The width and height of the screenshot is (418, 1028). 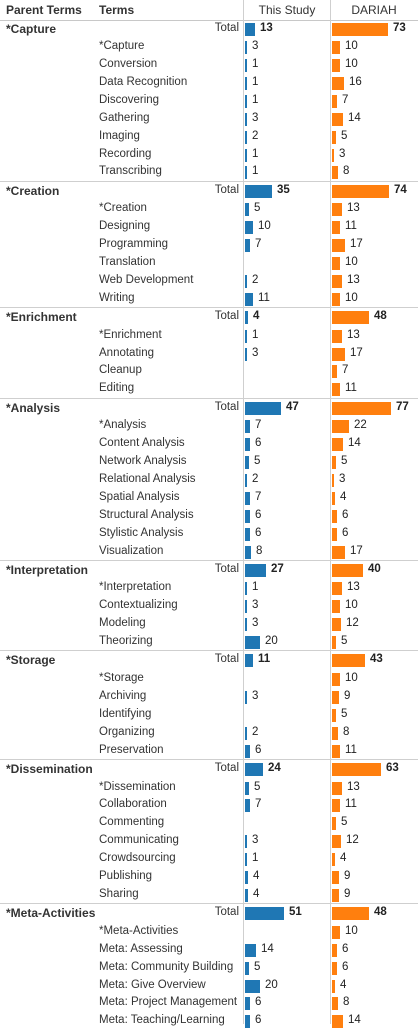 What do you see at coordinates (361, 408) in the screenshot?
I see `dariah-total-bar` at bounding box center [361, 408].